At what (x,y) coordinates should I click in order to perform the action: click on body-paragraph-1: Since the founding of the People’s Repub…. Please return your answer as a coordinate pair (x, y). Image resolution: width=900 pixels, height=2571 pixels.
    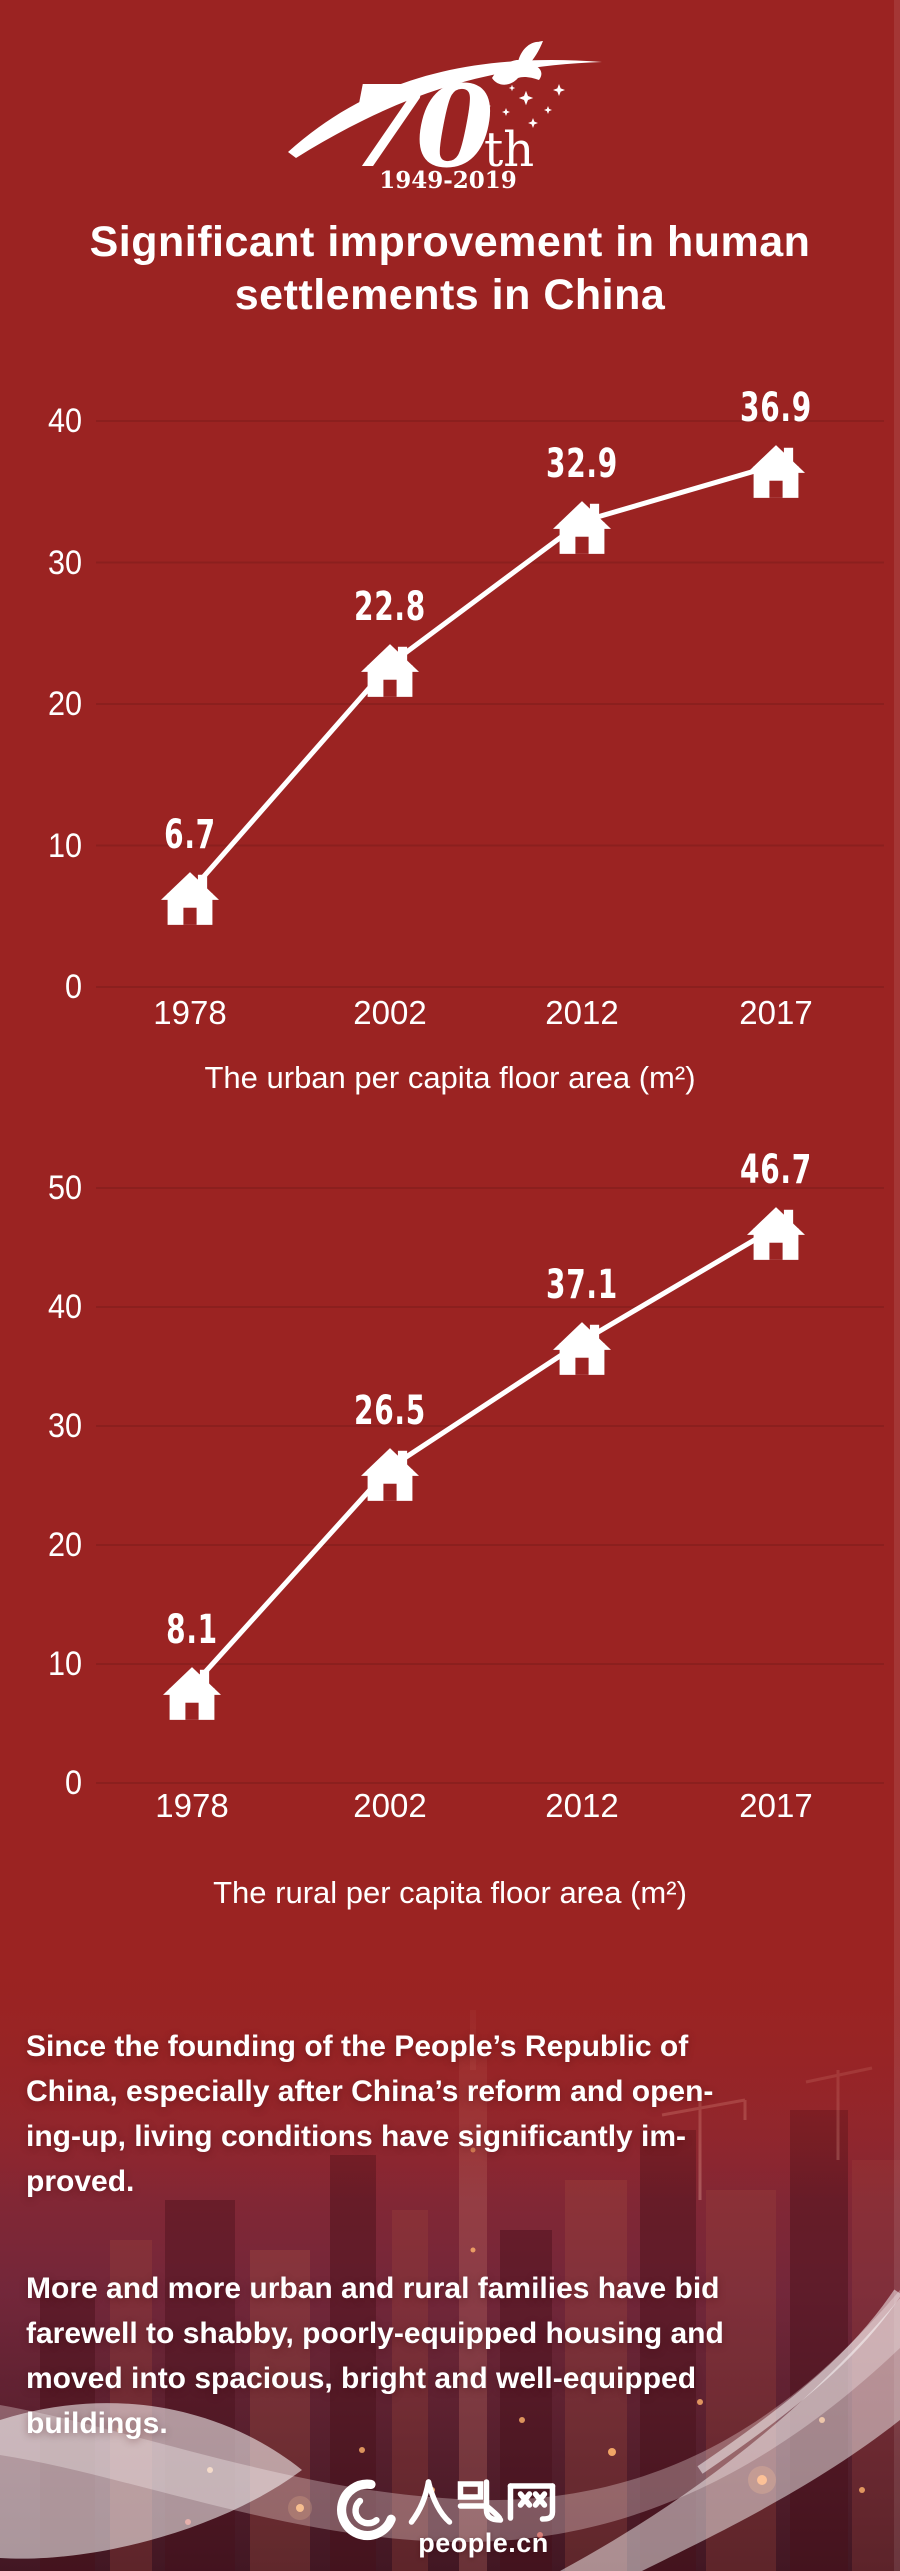
    Looking at the image, I should click on (452, 2114).